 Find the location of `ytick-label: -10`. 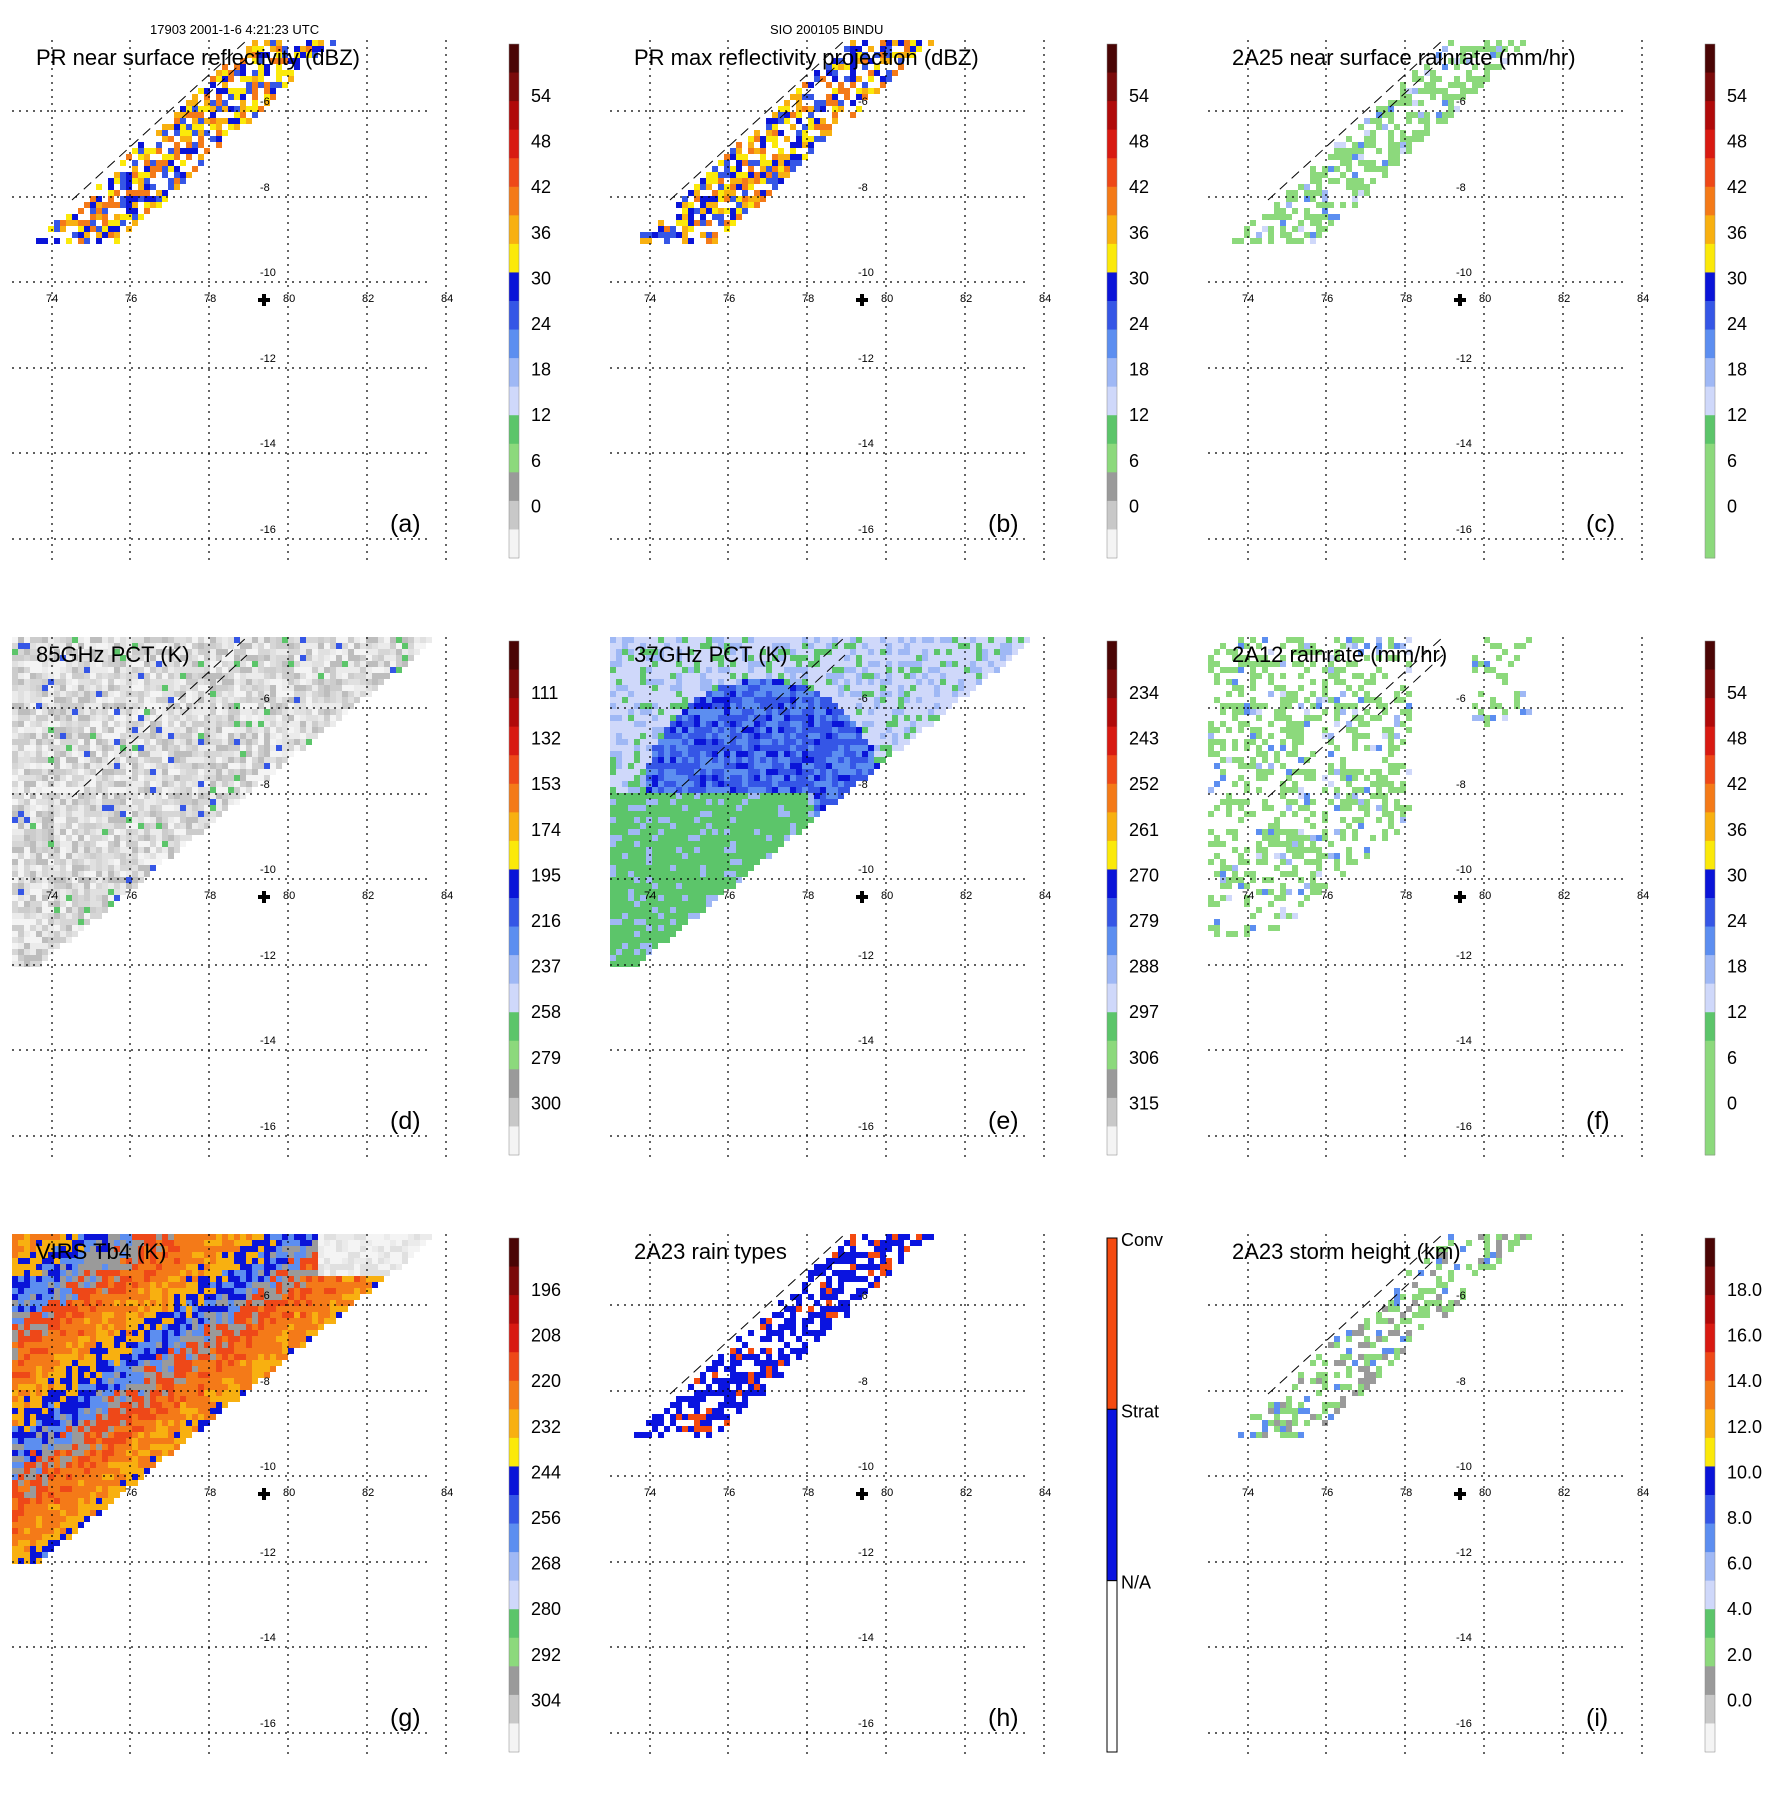

ytick-label: -10 is located at coordinates (268, 870).